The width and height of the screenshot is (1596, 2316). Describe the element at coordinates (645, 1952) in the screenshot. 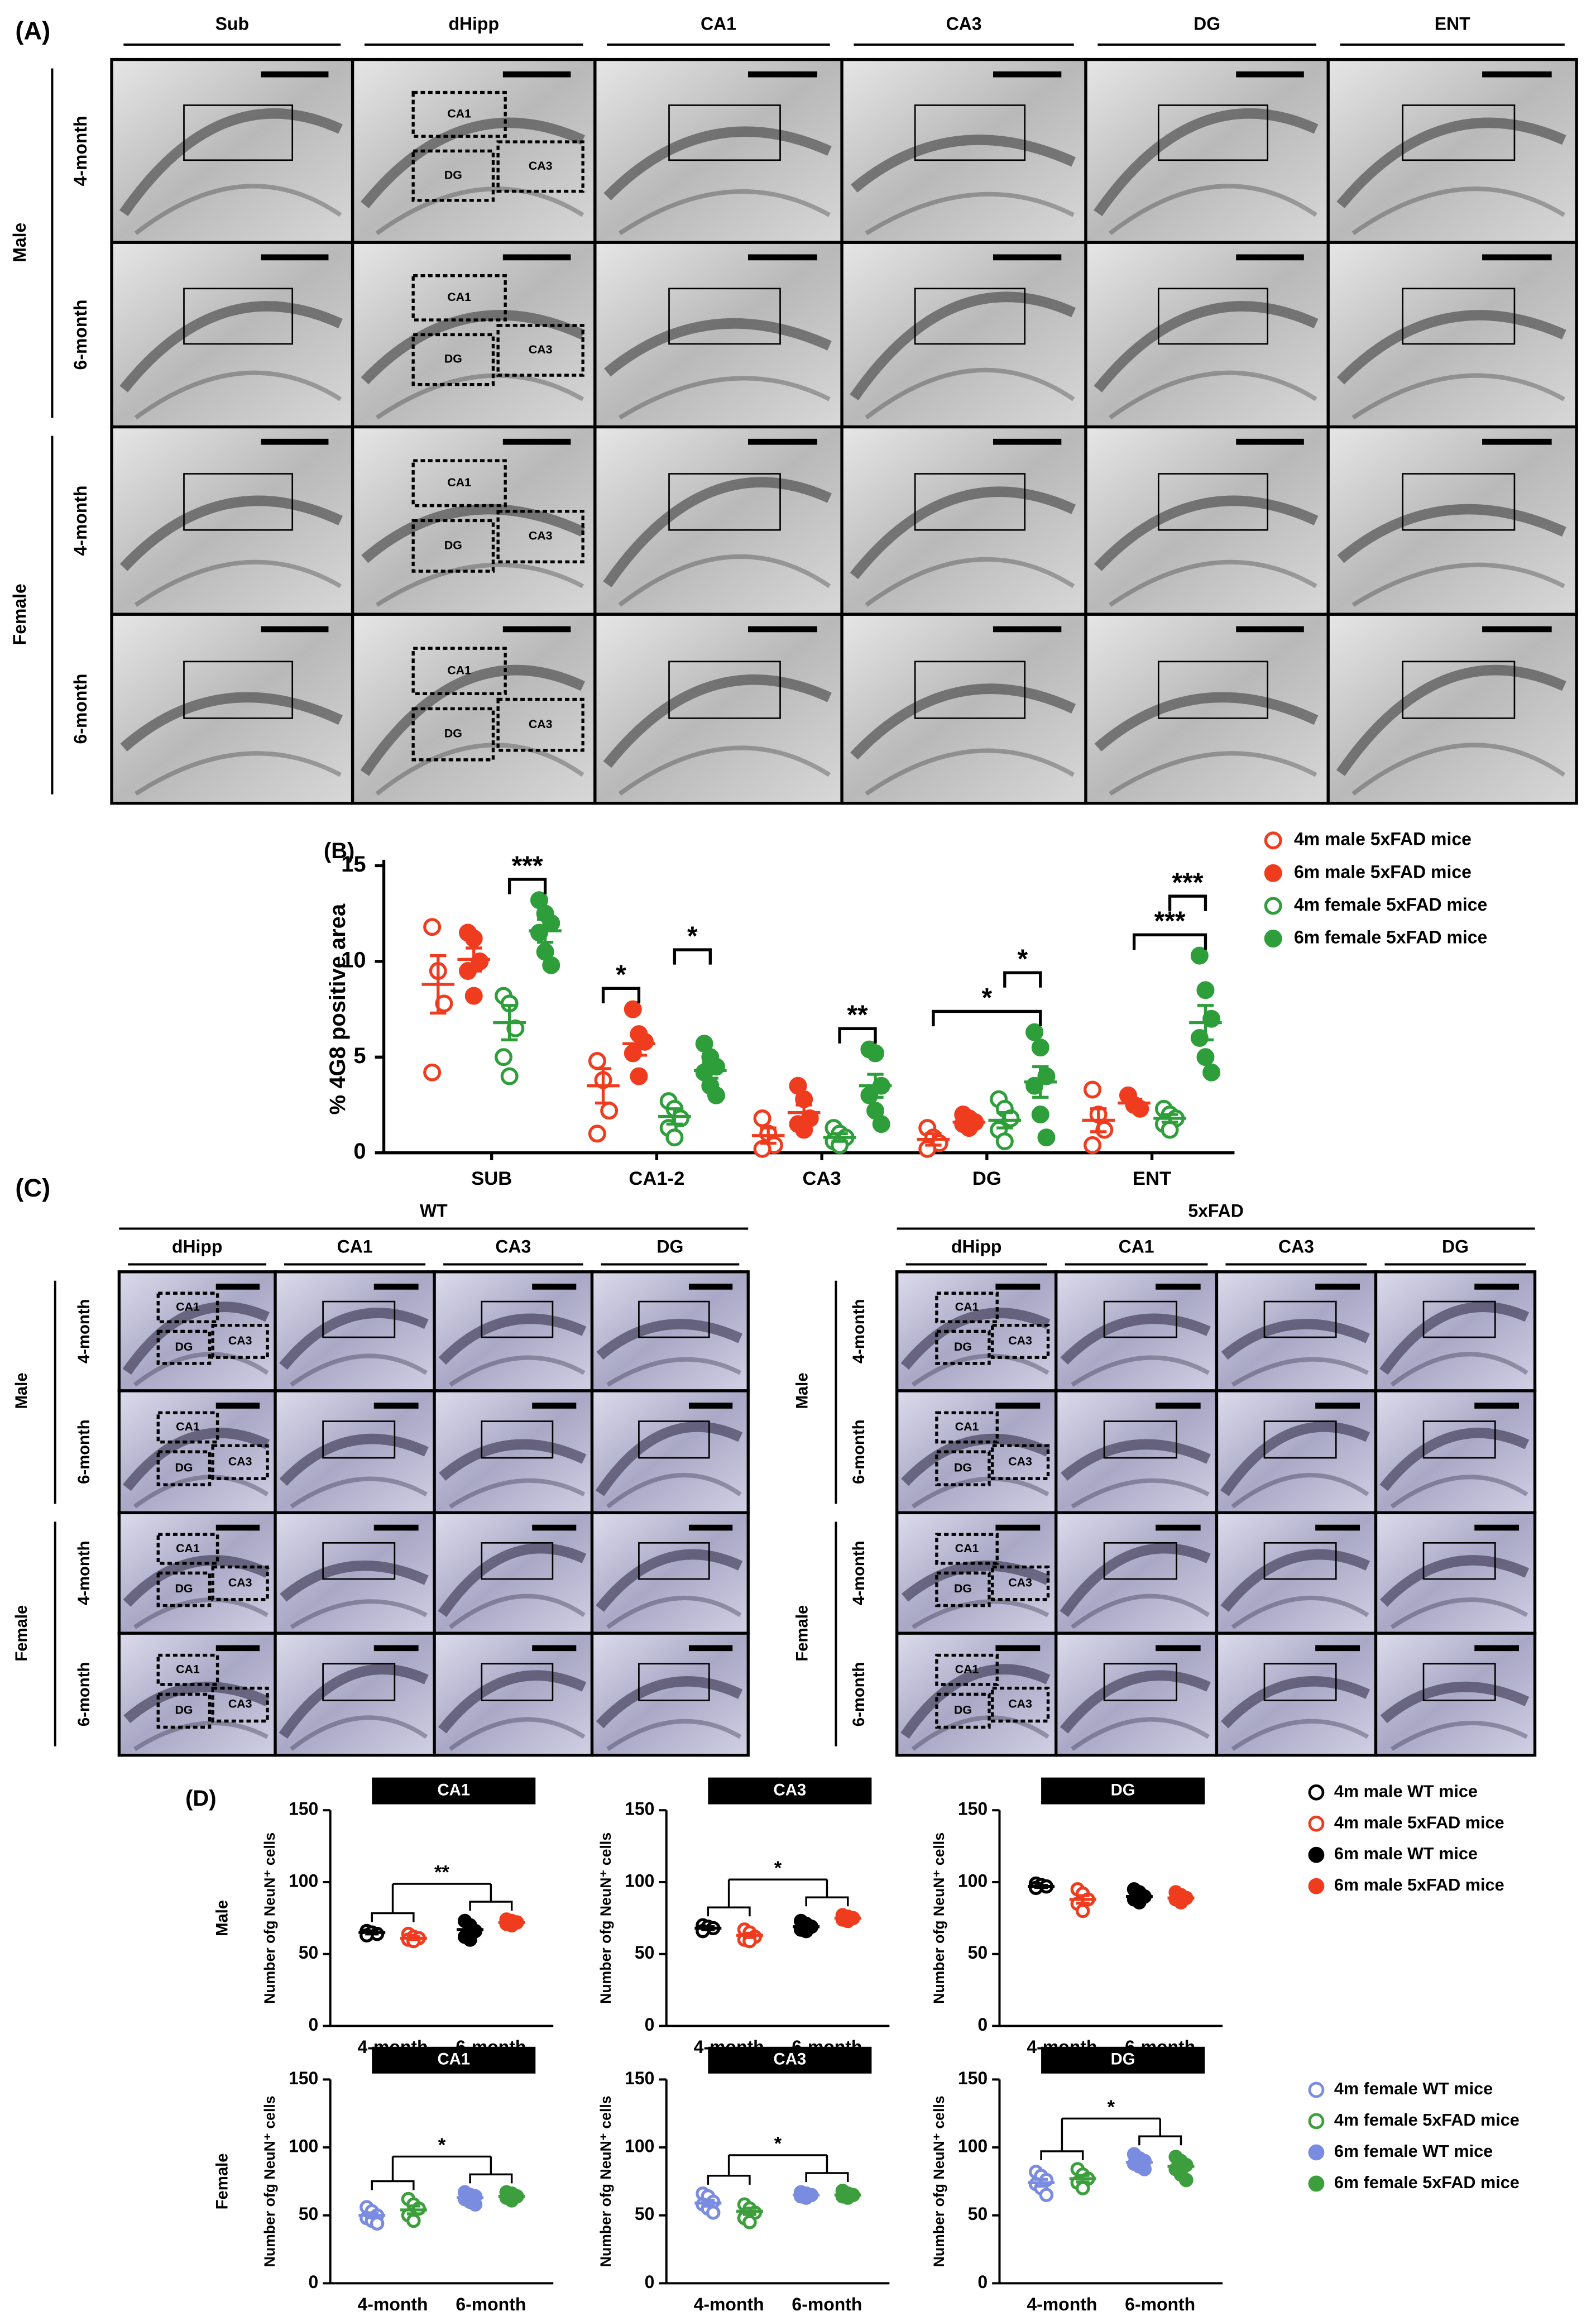

I see `y-tick-label: 50` at that location.